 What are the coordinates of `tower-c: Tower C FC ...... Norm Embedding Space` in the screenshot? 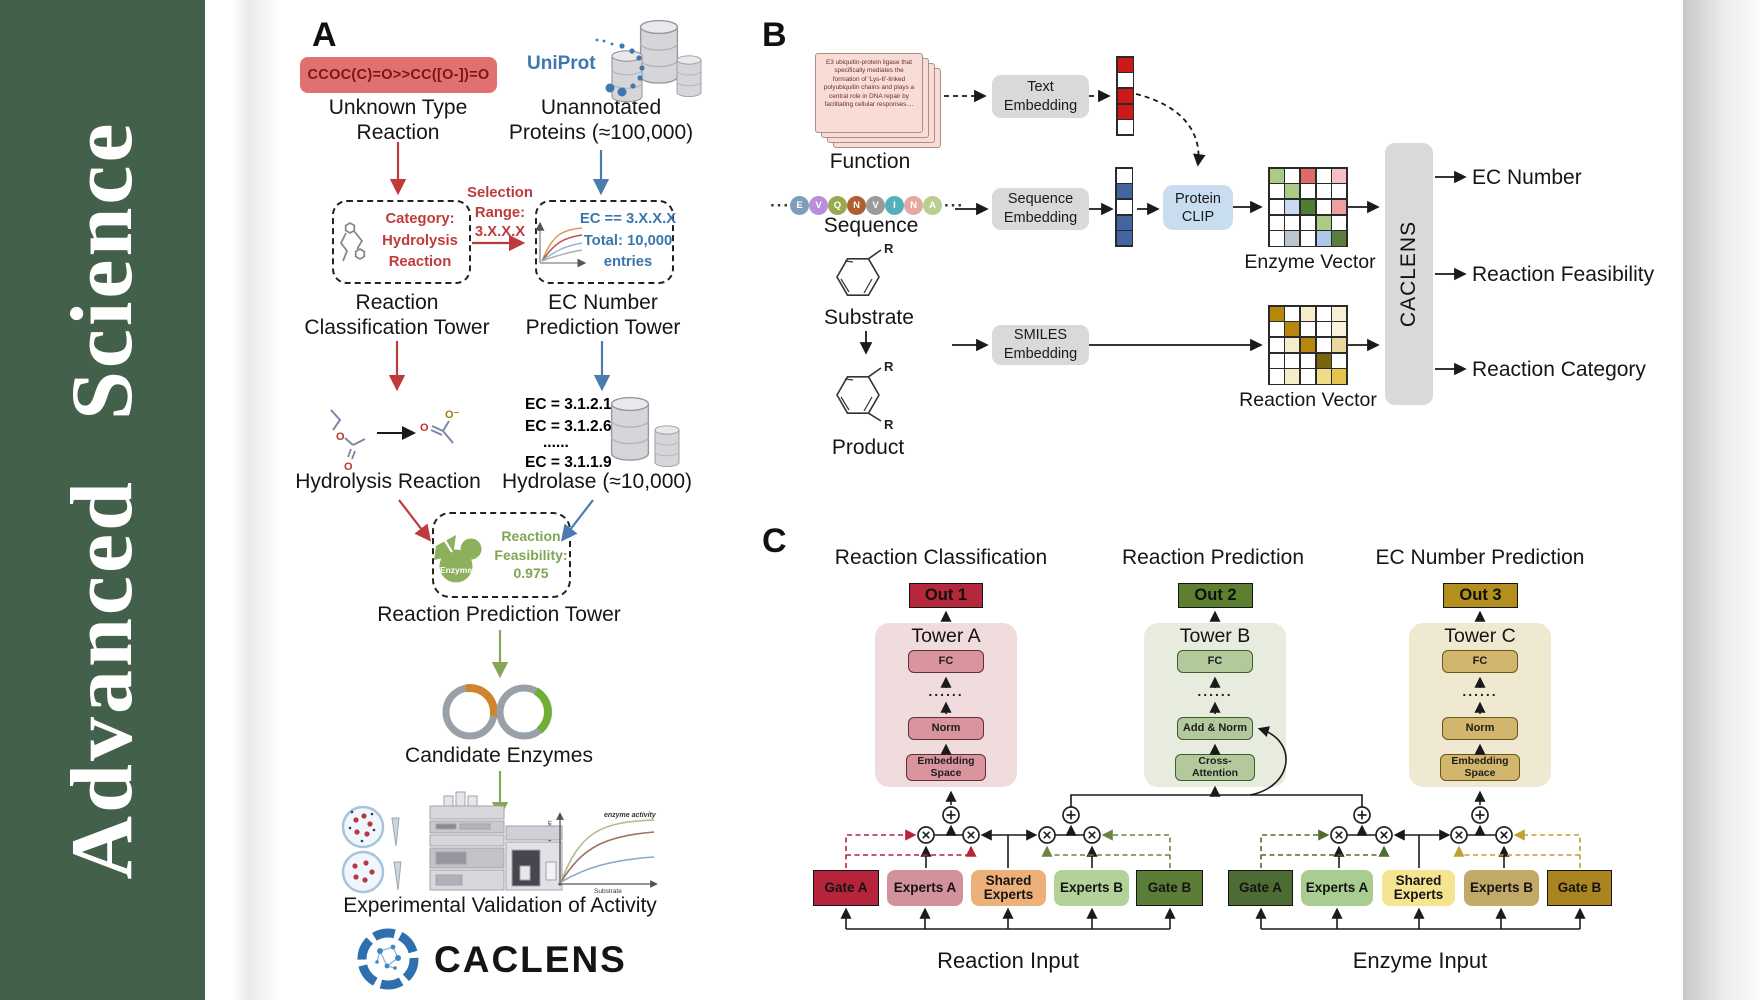 It's located at (1480, 705).